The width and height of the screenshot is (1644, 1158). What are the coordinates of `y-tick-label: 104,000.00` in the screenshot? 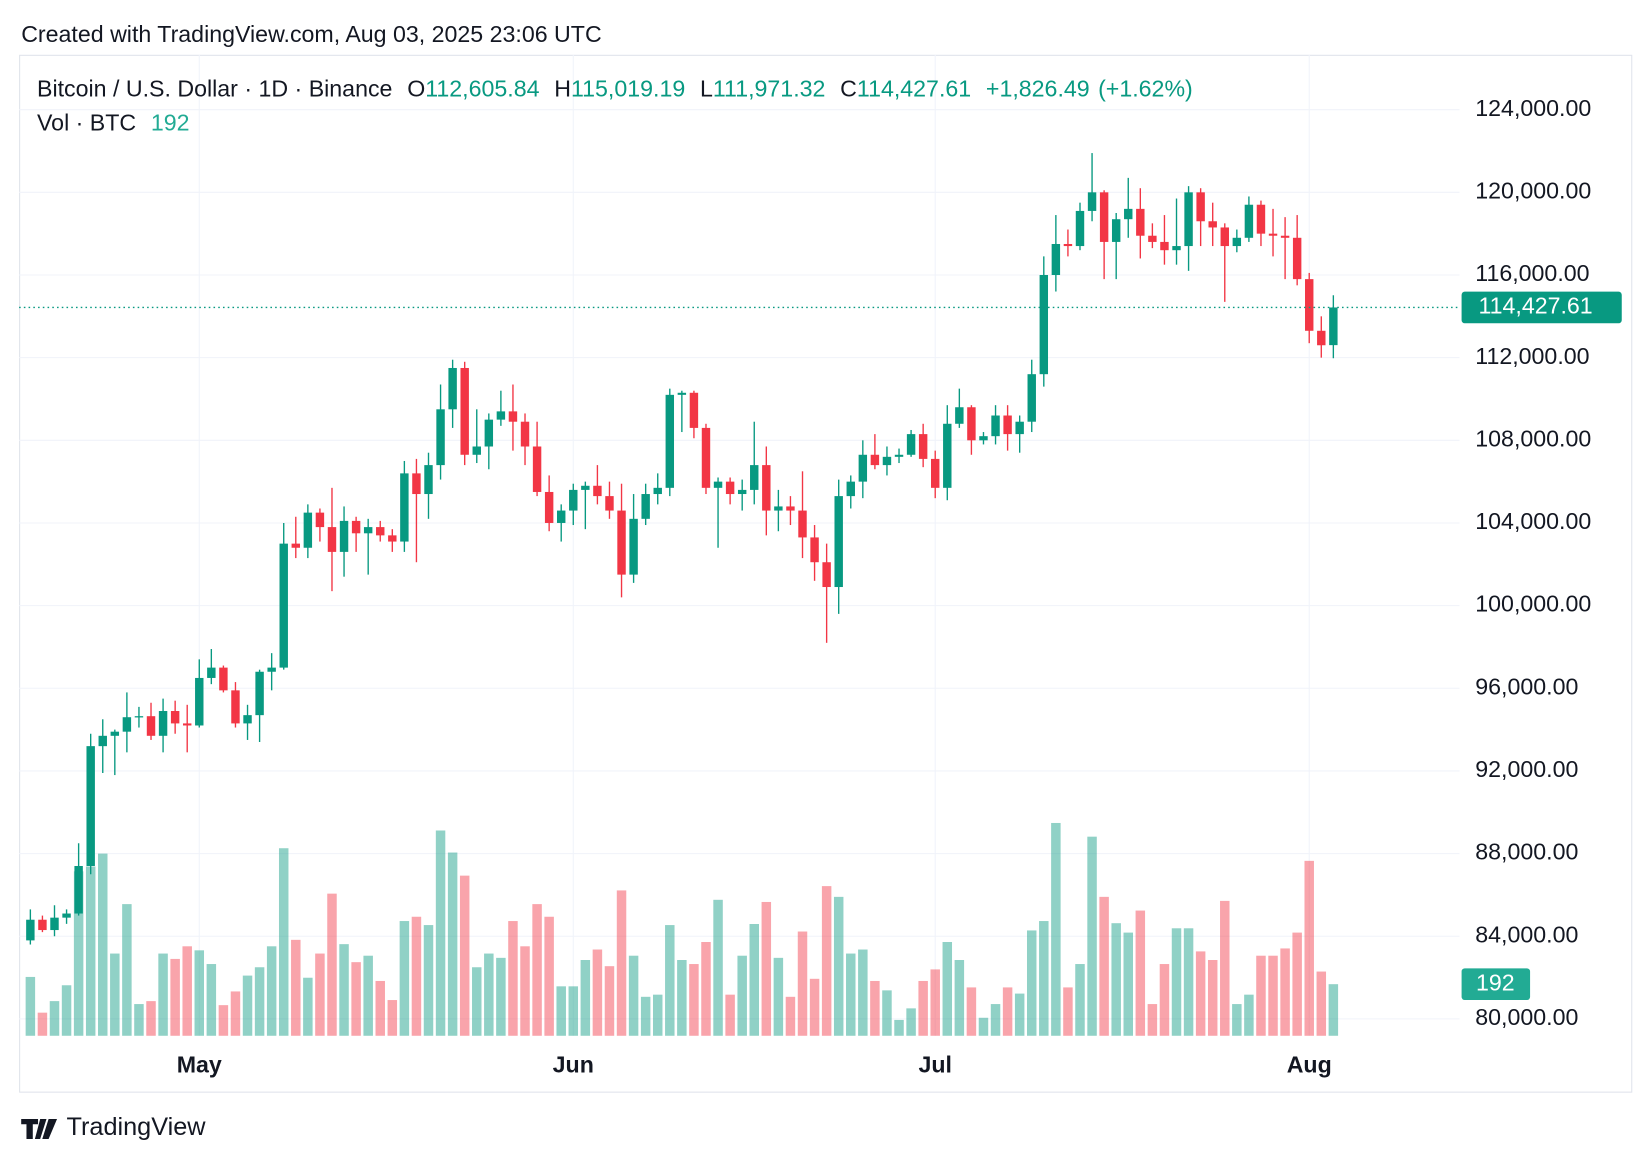 It's located at (1533, 521).